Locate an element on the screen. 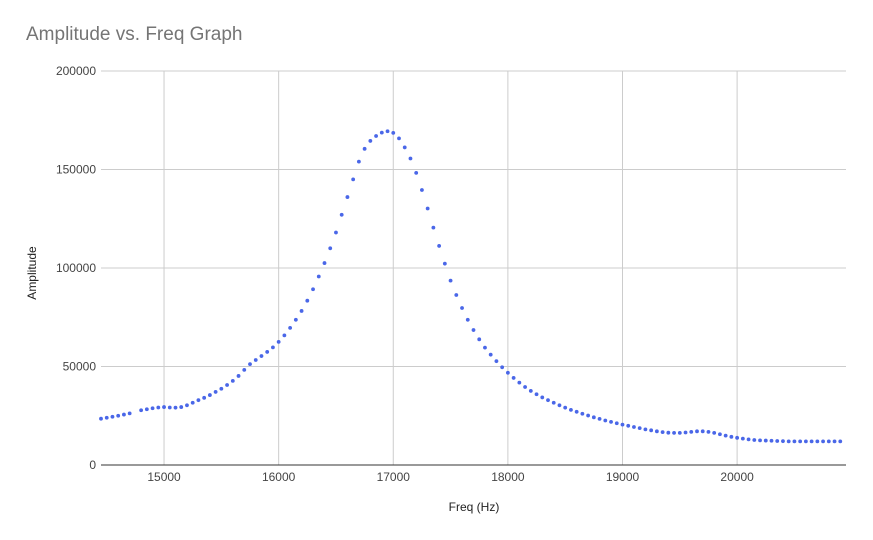  y-axis-label: Amplitude is located at coordinates (32, 273).